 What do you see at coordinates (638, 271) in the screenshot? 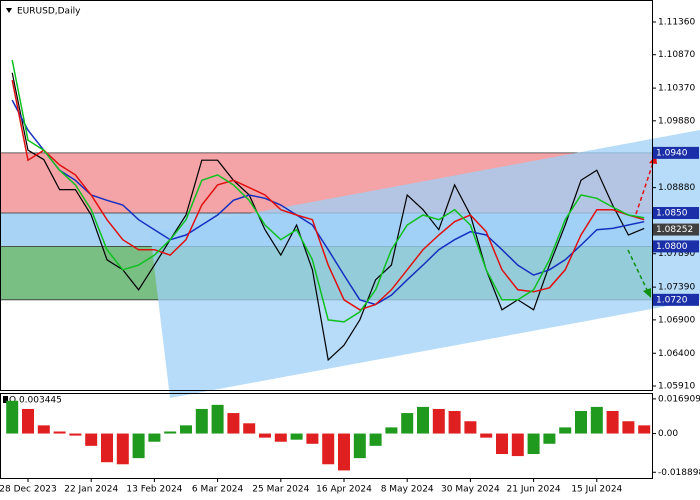
I see `down-arrow` at bounding box center [638, 271].